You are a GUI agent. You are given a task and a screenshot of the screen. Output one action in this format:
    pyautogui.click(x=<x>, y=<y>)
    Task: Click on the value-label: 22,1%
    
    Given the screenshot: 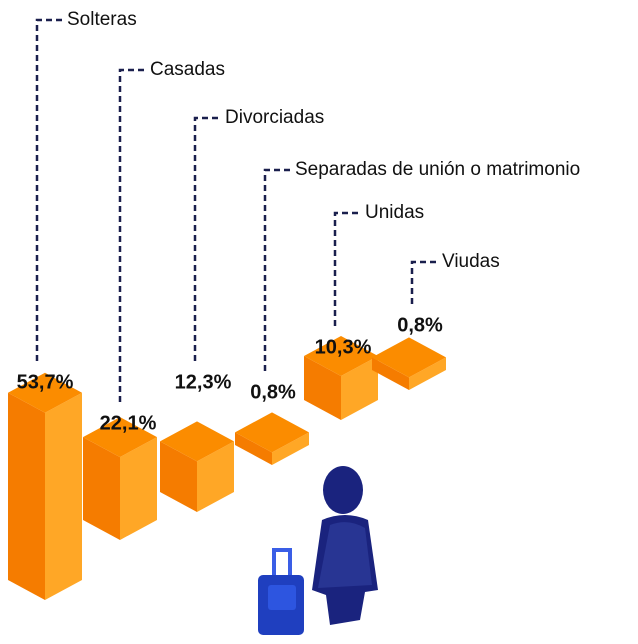 What is the action you would take?
    pyautogui.click(x=128, y=423)
    